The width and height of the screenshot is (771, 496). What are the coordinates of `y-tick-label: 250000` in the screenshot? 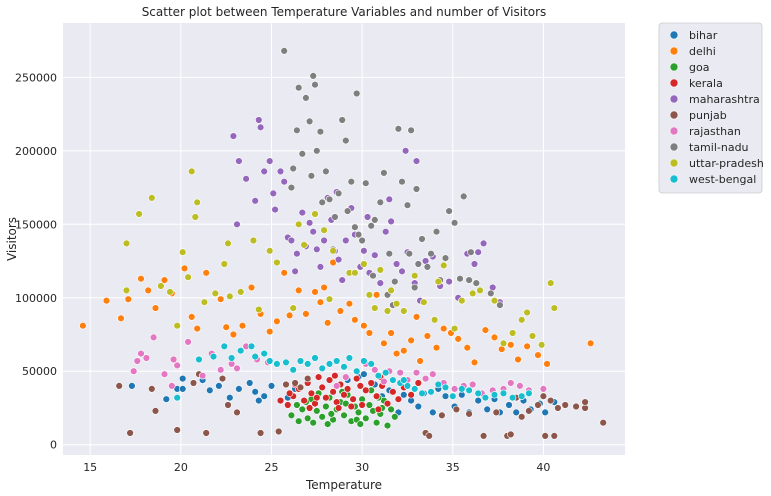 It's located at (36, 77).